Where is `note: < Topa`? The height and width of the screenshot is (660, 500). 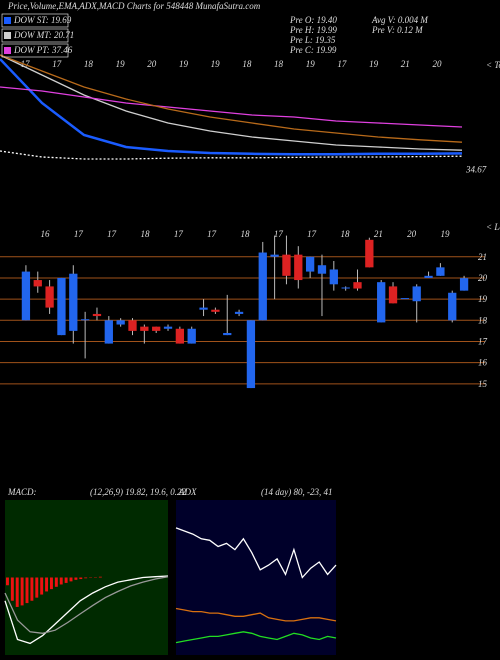 note: < Topa is located at coordinates (493, 65).